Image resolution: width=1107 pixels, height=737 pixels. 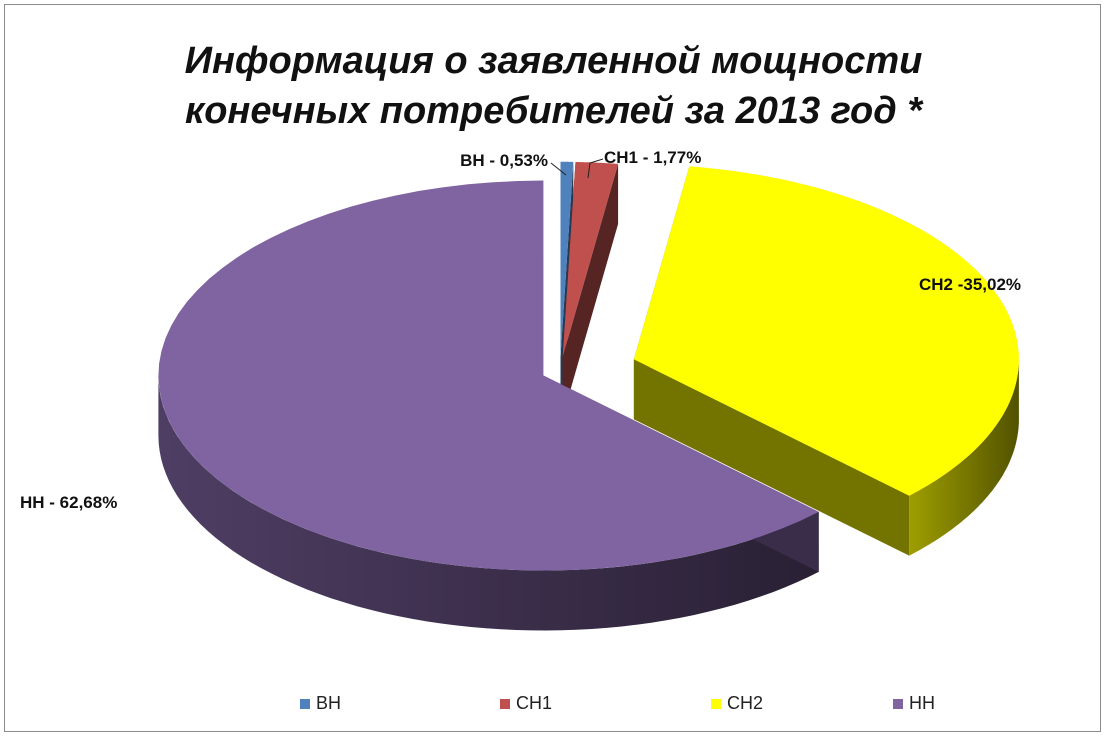 I want to click on data-label-sn1: СН1 - 1,77%, so click(x=652, y=157).